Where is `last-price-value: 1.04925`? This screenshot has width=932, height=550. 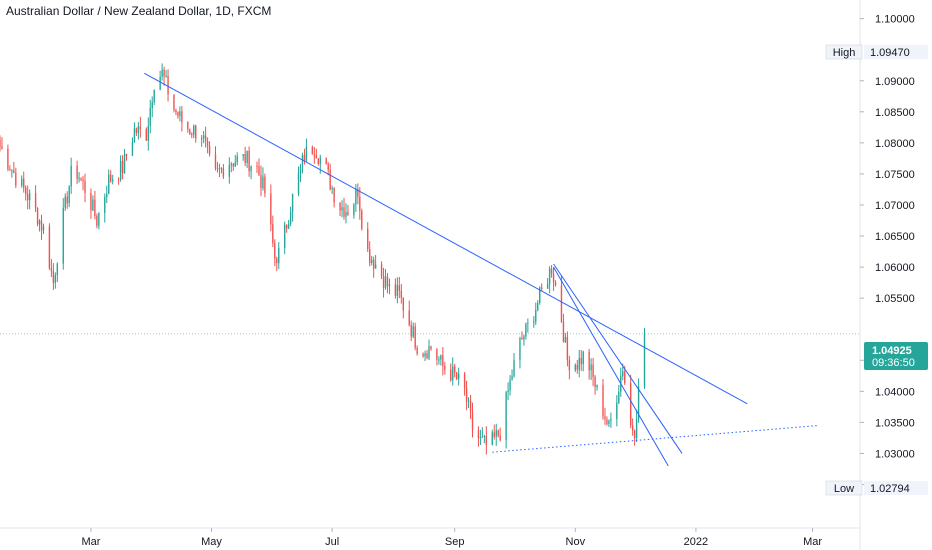
last-price-value: 1.04925 is located at coordinates (892, 351).